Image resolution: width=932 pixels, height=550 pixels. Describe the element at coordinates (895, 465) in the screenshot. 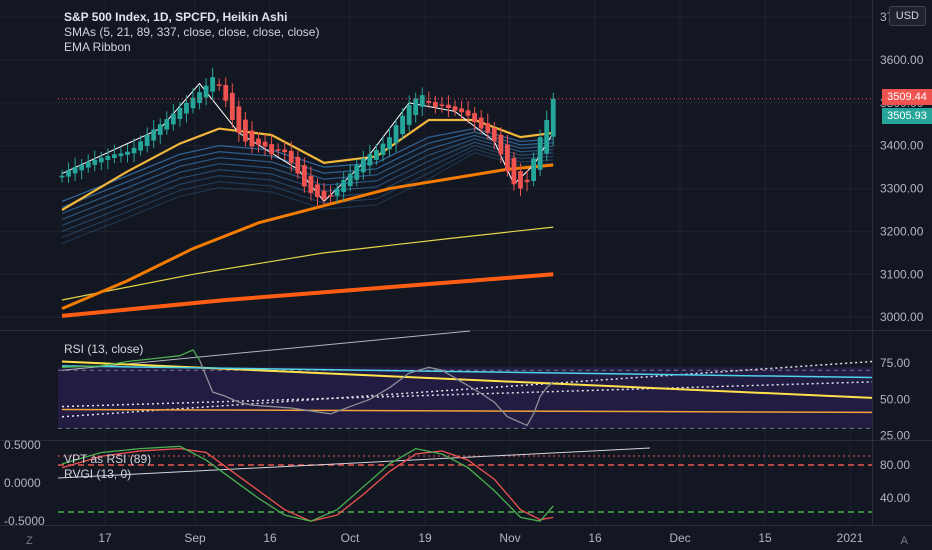

I see `osc-right-tick-label: 80.00` at that location.